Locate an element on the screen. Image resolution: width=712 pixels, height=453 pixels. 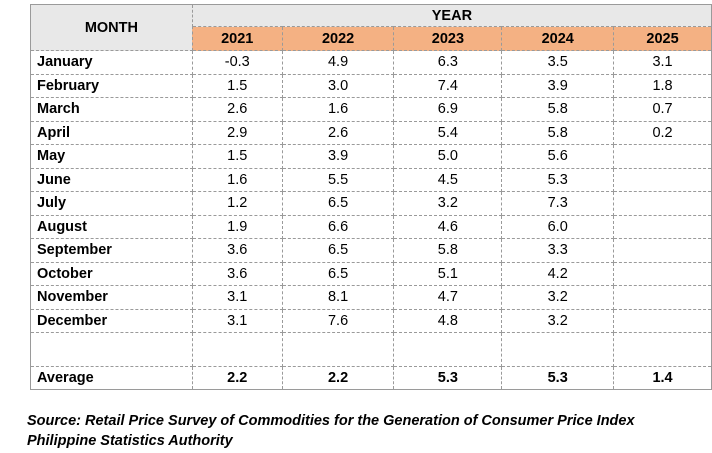
month-cell: December is located at coordinates (111, 320).